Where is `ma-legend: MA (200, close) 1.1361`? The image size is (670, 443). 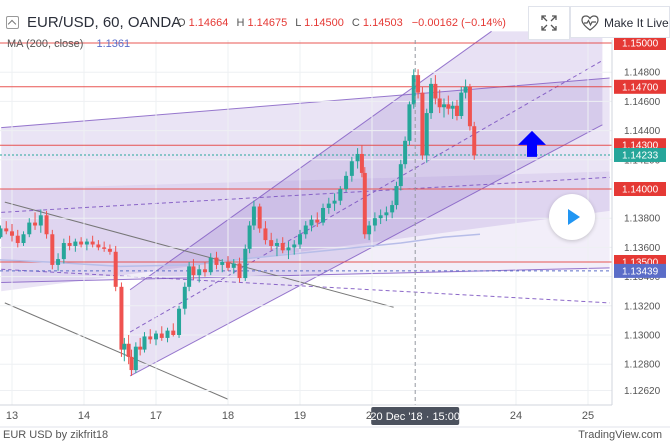 ma-legend: MA (200, close) 1.1361 is located at coordinates (68, 44).